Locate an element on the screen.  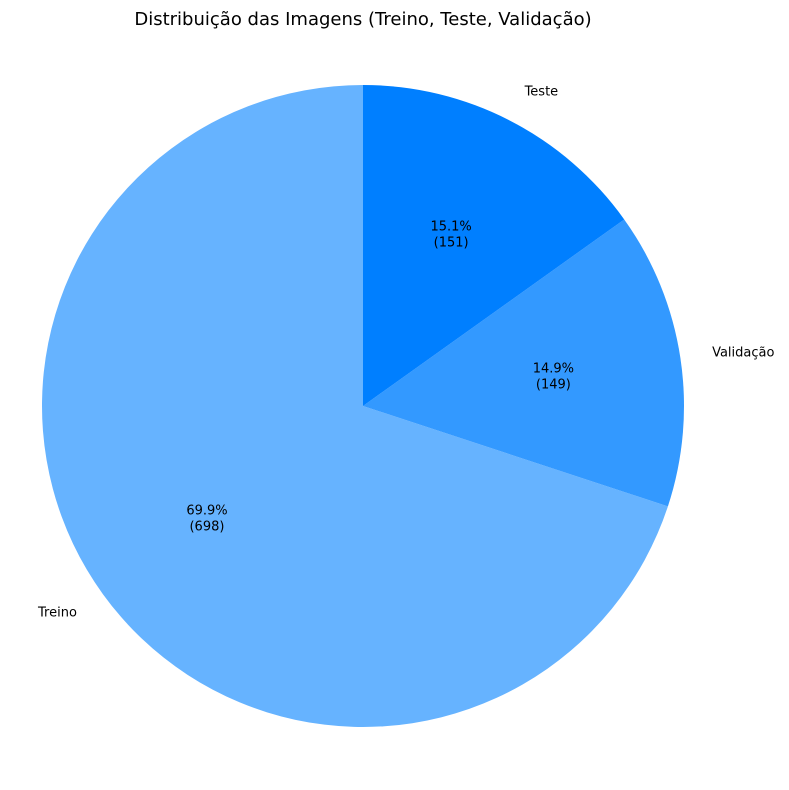
slice-label-treino: Treino is located at coordinates (57, 613).